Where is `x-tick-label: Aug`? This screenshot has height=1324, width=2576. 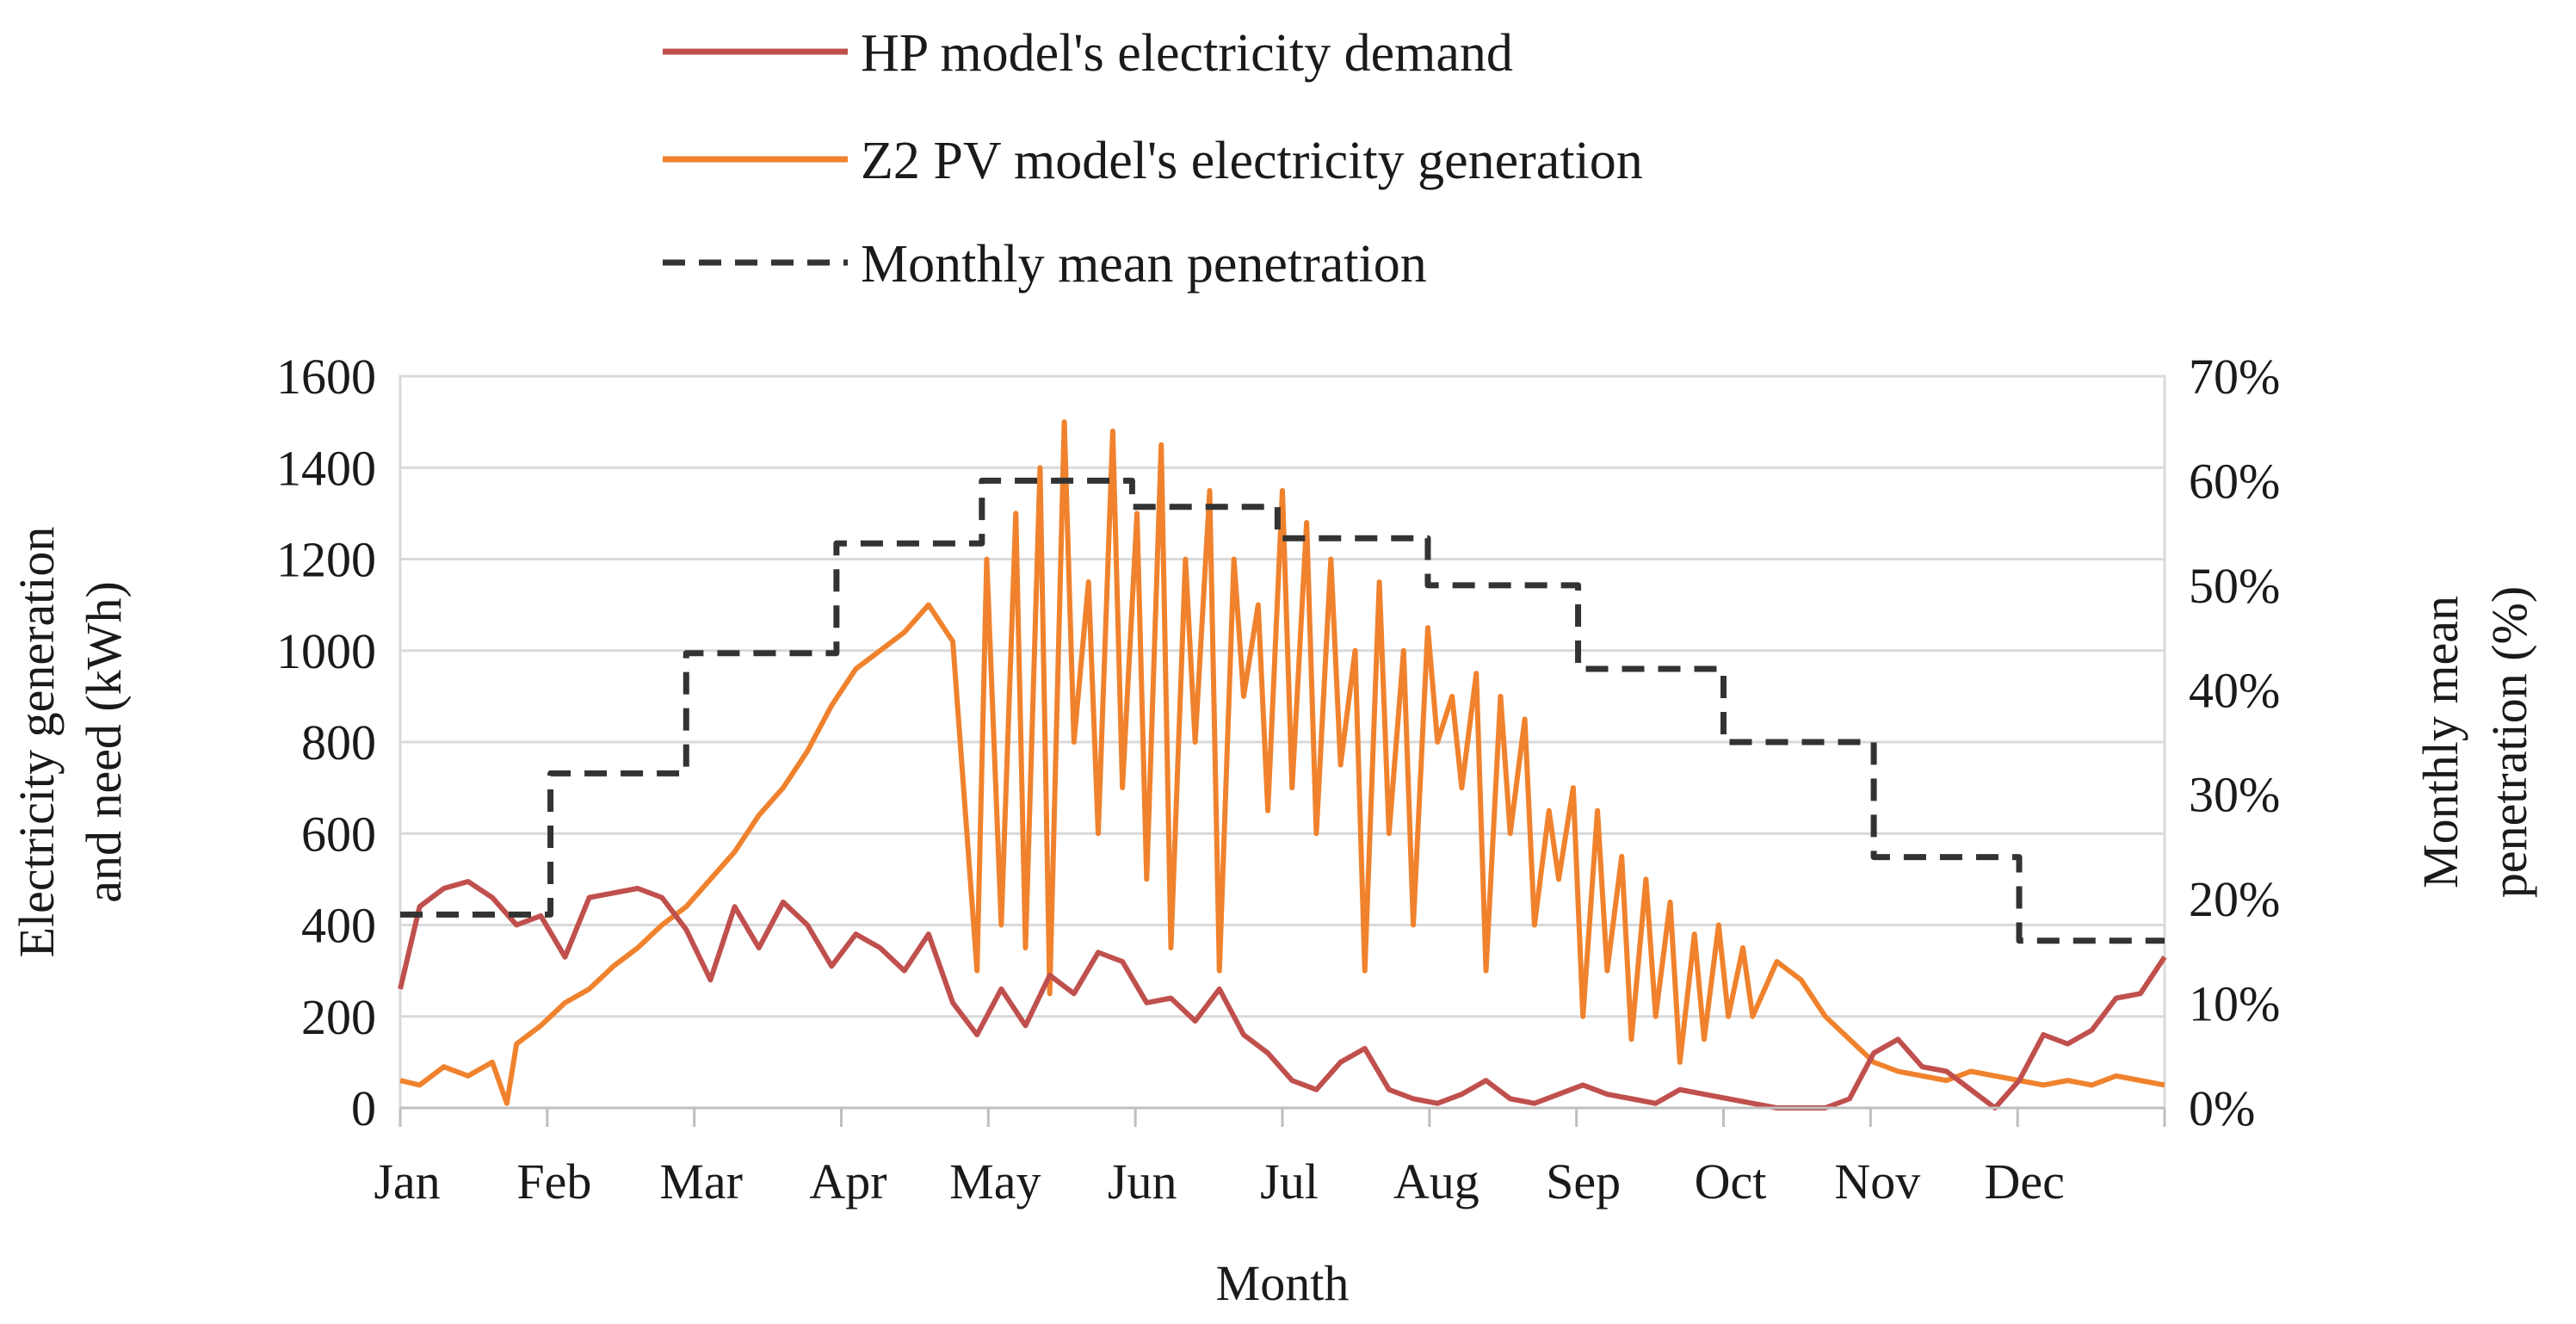 x-tick-label: Aug is located at coordinates (1436, 1182).